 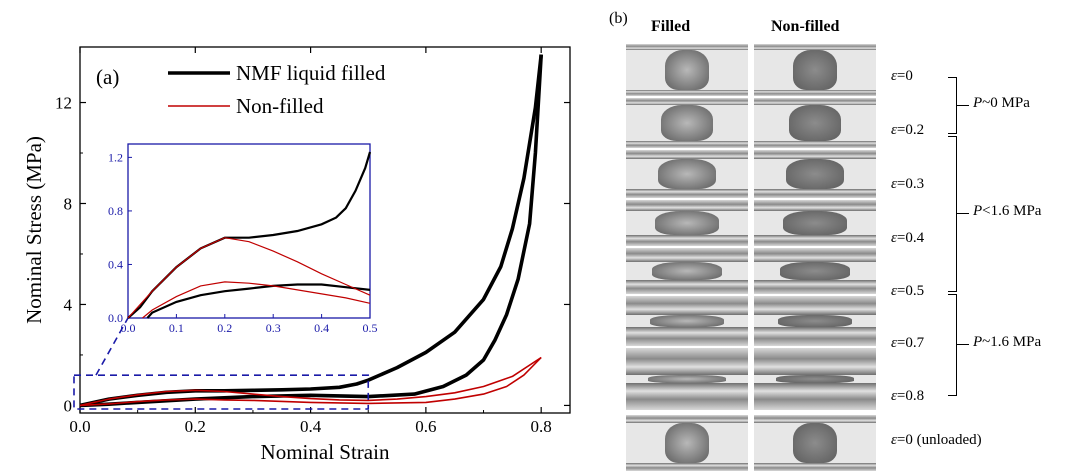 What do you see at coordinates (1012, 211) in the screenshot?
I see `pressure-value: <1.6 MPa` at bounding box center [1012, 211].